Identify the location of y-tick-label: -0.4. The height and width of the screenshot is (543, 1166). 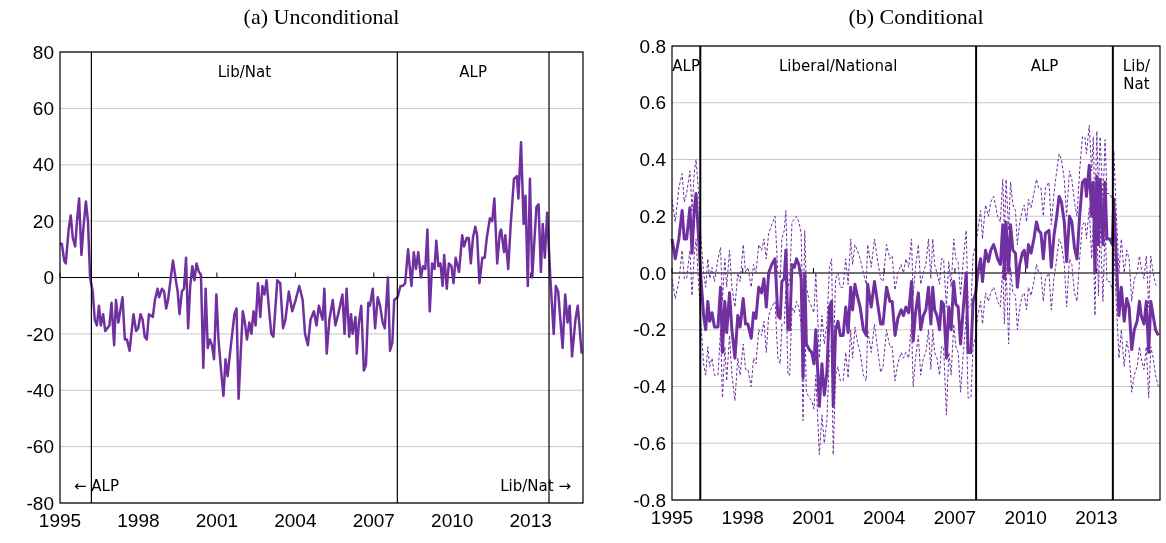
(650, 387).